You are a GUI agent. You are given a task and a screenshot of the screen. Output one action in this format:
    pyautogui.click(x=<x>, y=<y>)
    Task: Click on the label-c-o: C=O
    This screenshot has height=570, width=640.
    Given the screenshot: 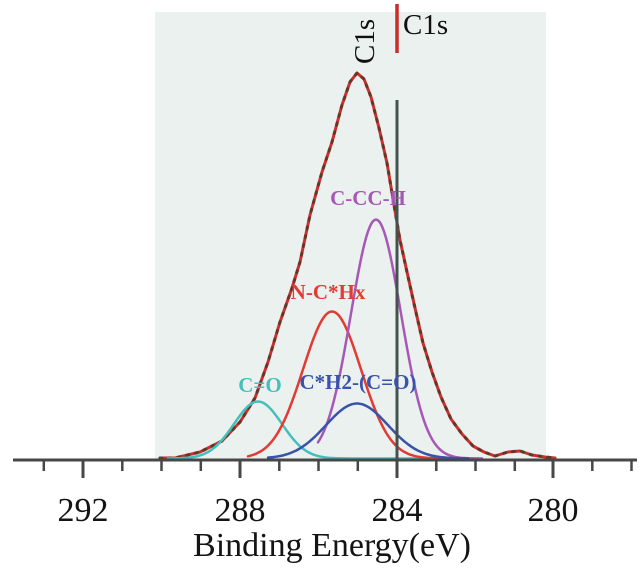 What is the action you would take?
    pyautogui.click(x=259, y=385)
    